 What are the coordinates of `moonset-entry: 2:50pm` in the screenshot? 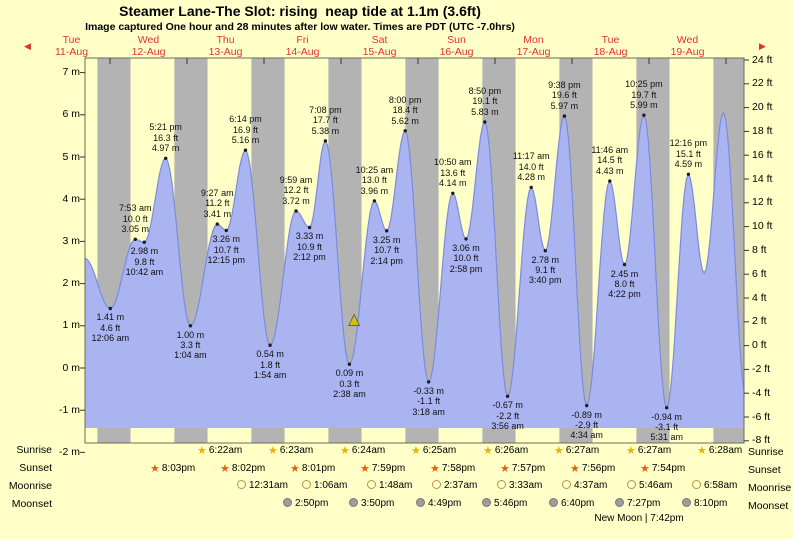 It's located at (305, 503).